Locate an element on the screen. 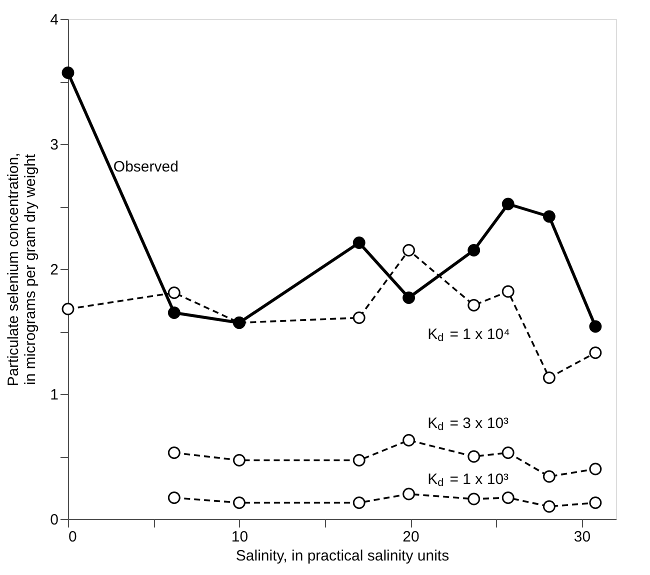 The image size is (650, 575). x-tick-label: 30 is located at coordinates (582, 537).